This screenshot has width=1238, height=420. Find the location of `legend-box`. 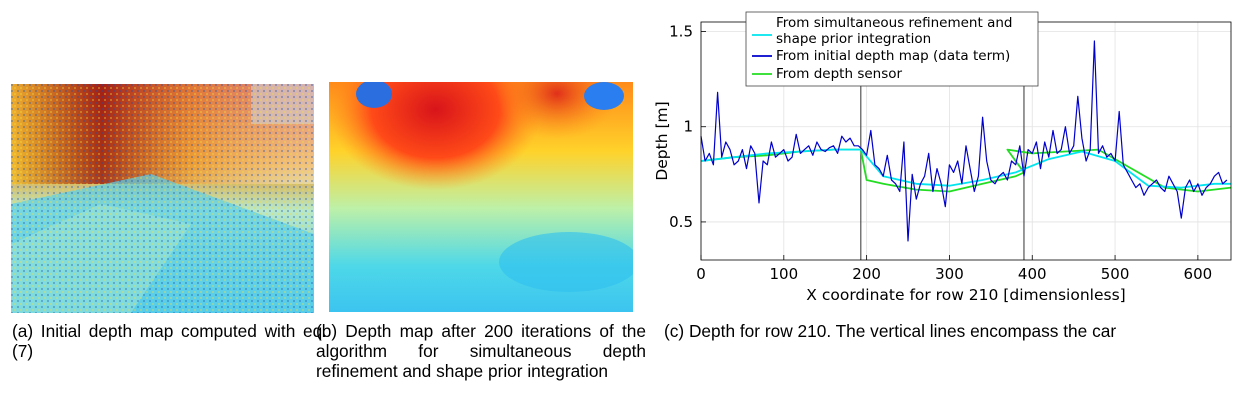

legend-box is located at coordinates (892, 49).